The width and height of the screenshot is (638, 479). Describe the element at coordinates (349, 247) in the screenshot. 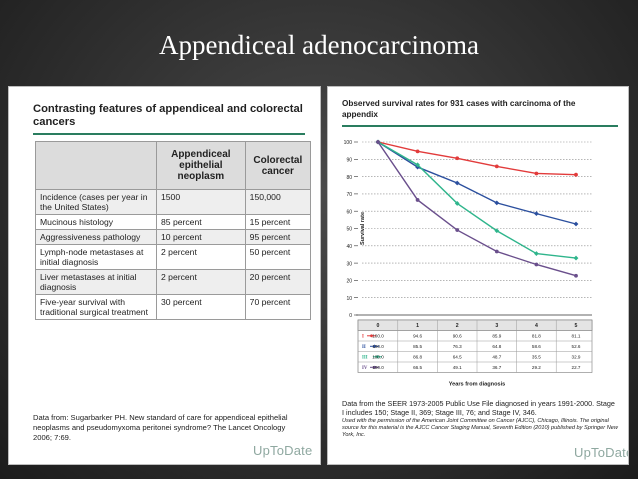

I see `y-tick-label: 40` at that location.